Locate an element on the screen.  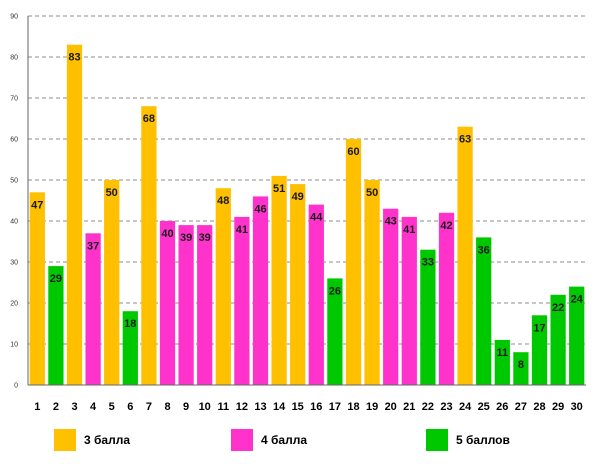
data-label: 48 is located at coordinates (223, 201).